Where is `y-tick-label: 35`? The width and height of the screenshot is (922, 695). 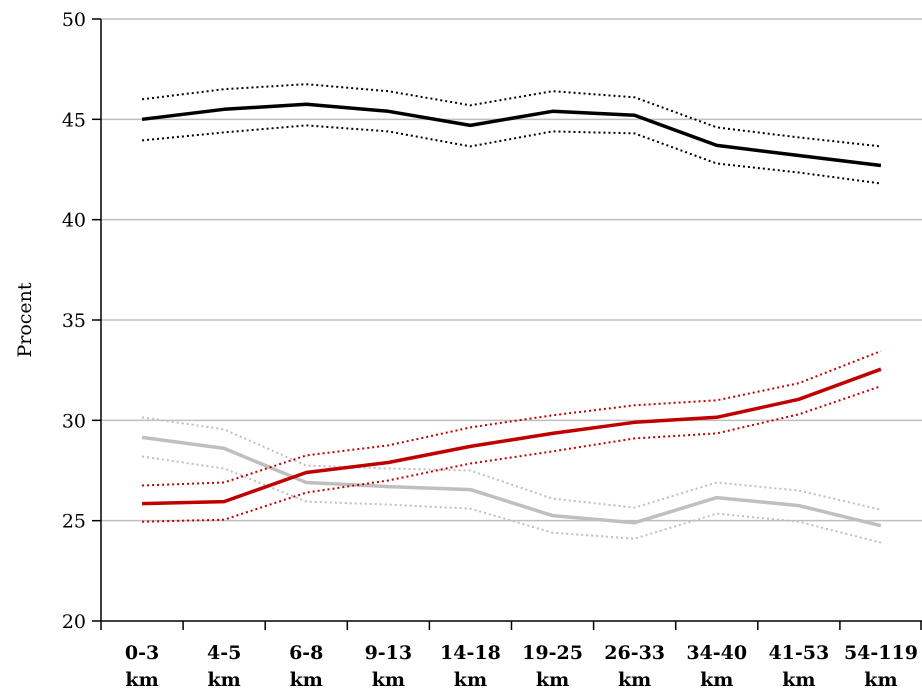
y-tick-label: 35 is located at coordinates (74, 321).